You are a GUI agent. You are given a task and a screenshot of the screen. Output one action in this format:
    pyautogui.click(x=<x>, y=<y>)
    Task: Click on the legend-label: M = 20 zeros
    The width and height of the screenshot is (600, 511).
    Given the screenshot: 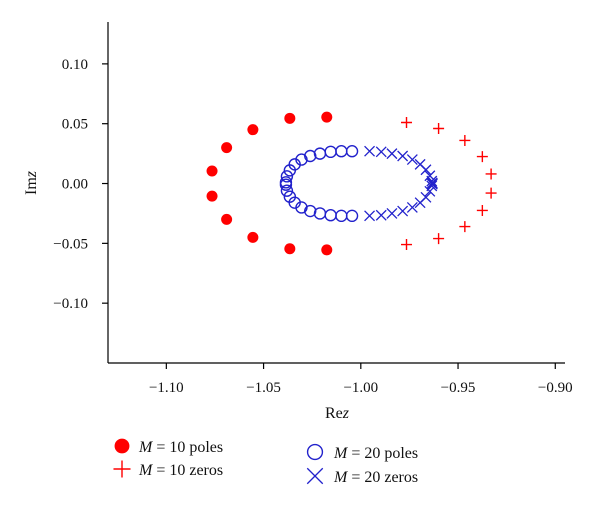 What is the action you would take?
    pyautogui.click(x=375, y=477)
    